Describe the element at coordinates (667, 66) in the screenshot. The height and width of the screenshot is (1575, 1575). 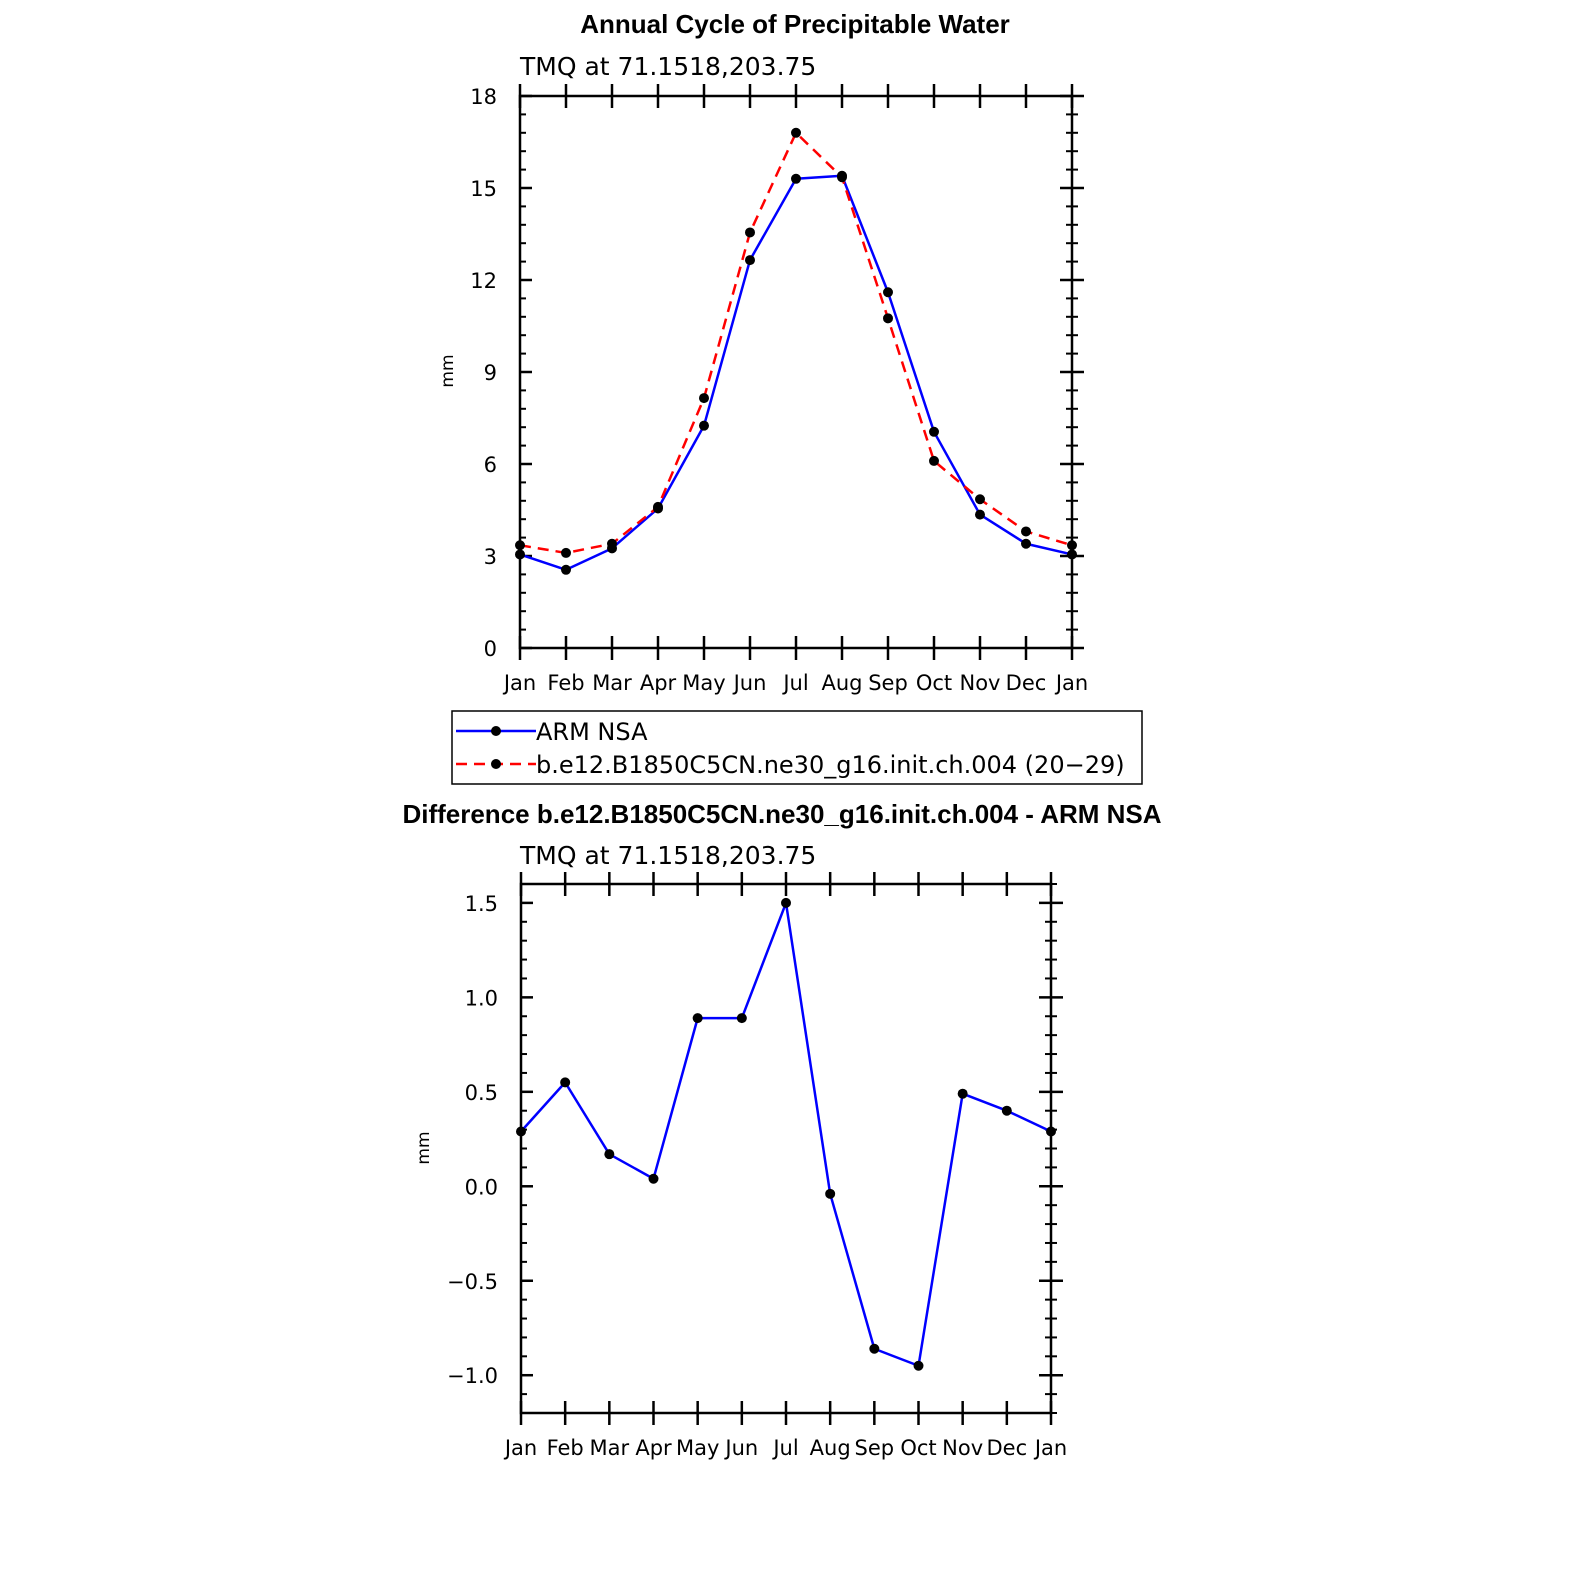
I see `chart1-subtitle: TMQ at 71.1518,203.75` at that location.